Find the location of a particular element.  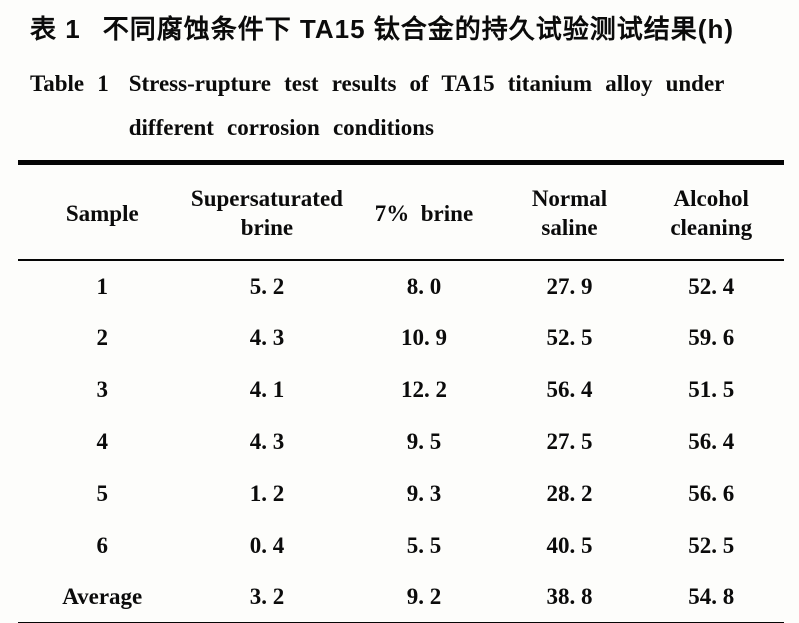

value-cell: 4. 1 is located at coordinates (267, 389).